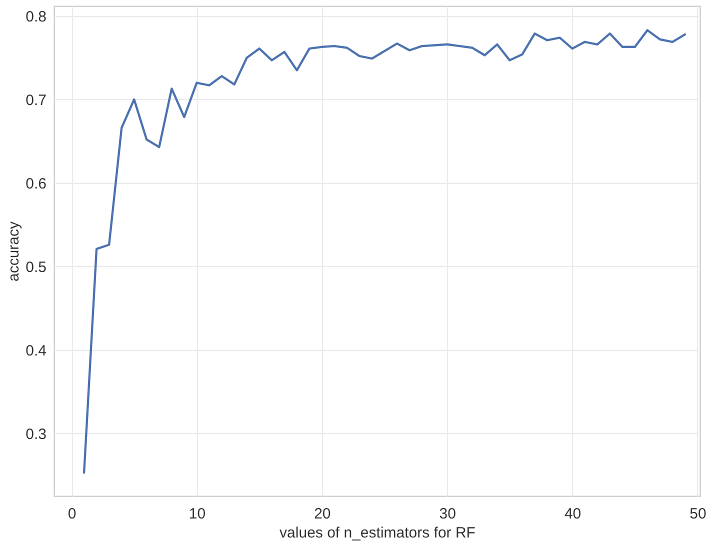  Describe the element at coordinates (378, 533) in the screenshot. I see `x-axis-title: values of n_estimators for RF` at that location.